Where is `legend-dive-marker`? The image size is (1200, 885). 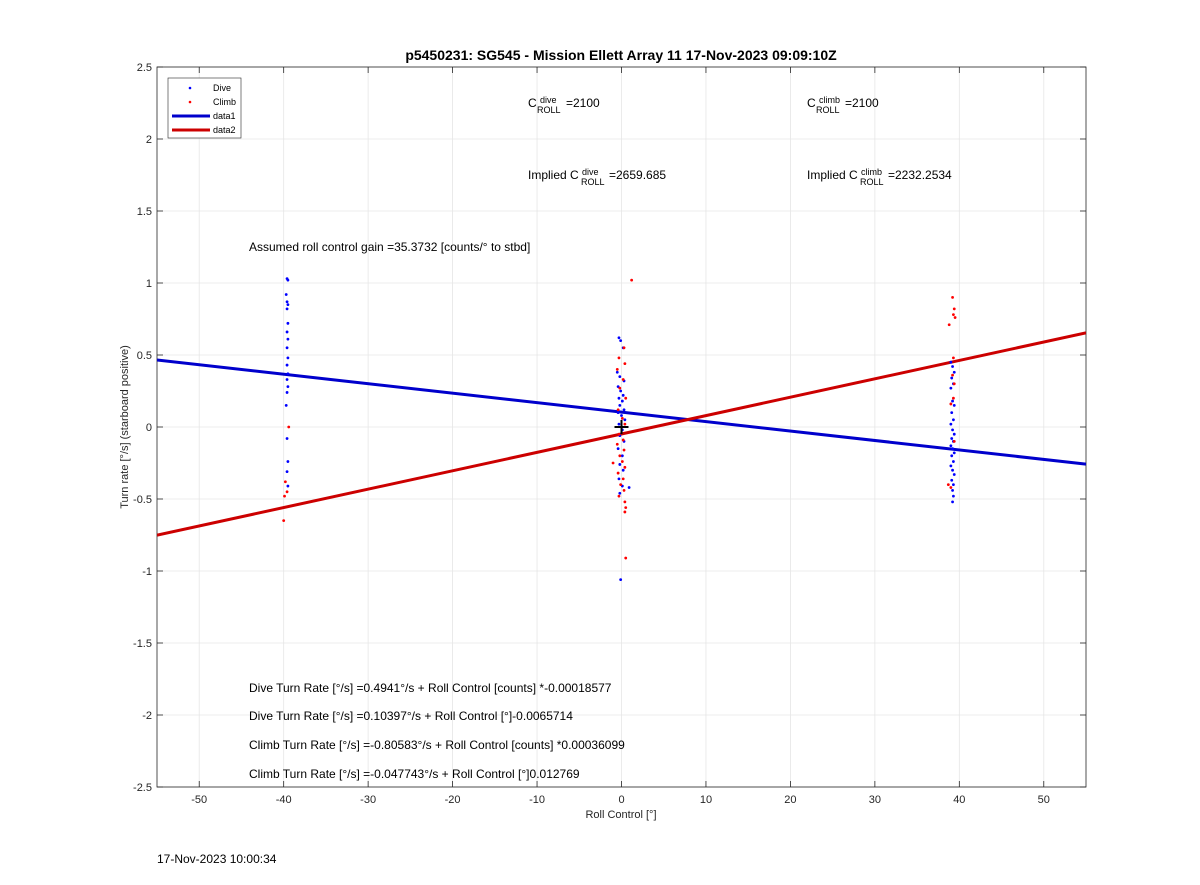 legend-dive-marker is located at coordinates (190, 88).